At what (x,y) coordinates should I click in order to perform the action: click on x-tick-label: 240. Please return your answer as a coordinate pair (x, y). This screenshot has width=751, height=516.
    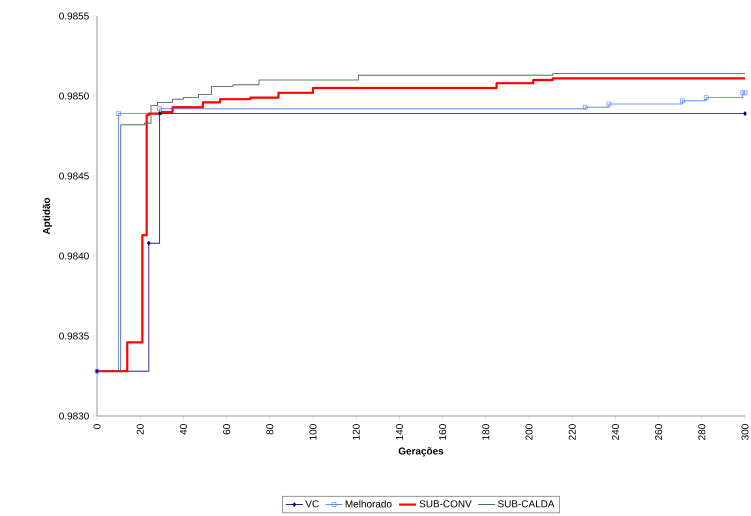
    Looking at the image, I should click on (615, 432).